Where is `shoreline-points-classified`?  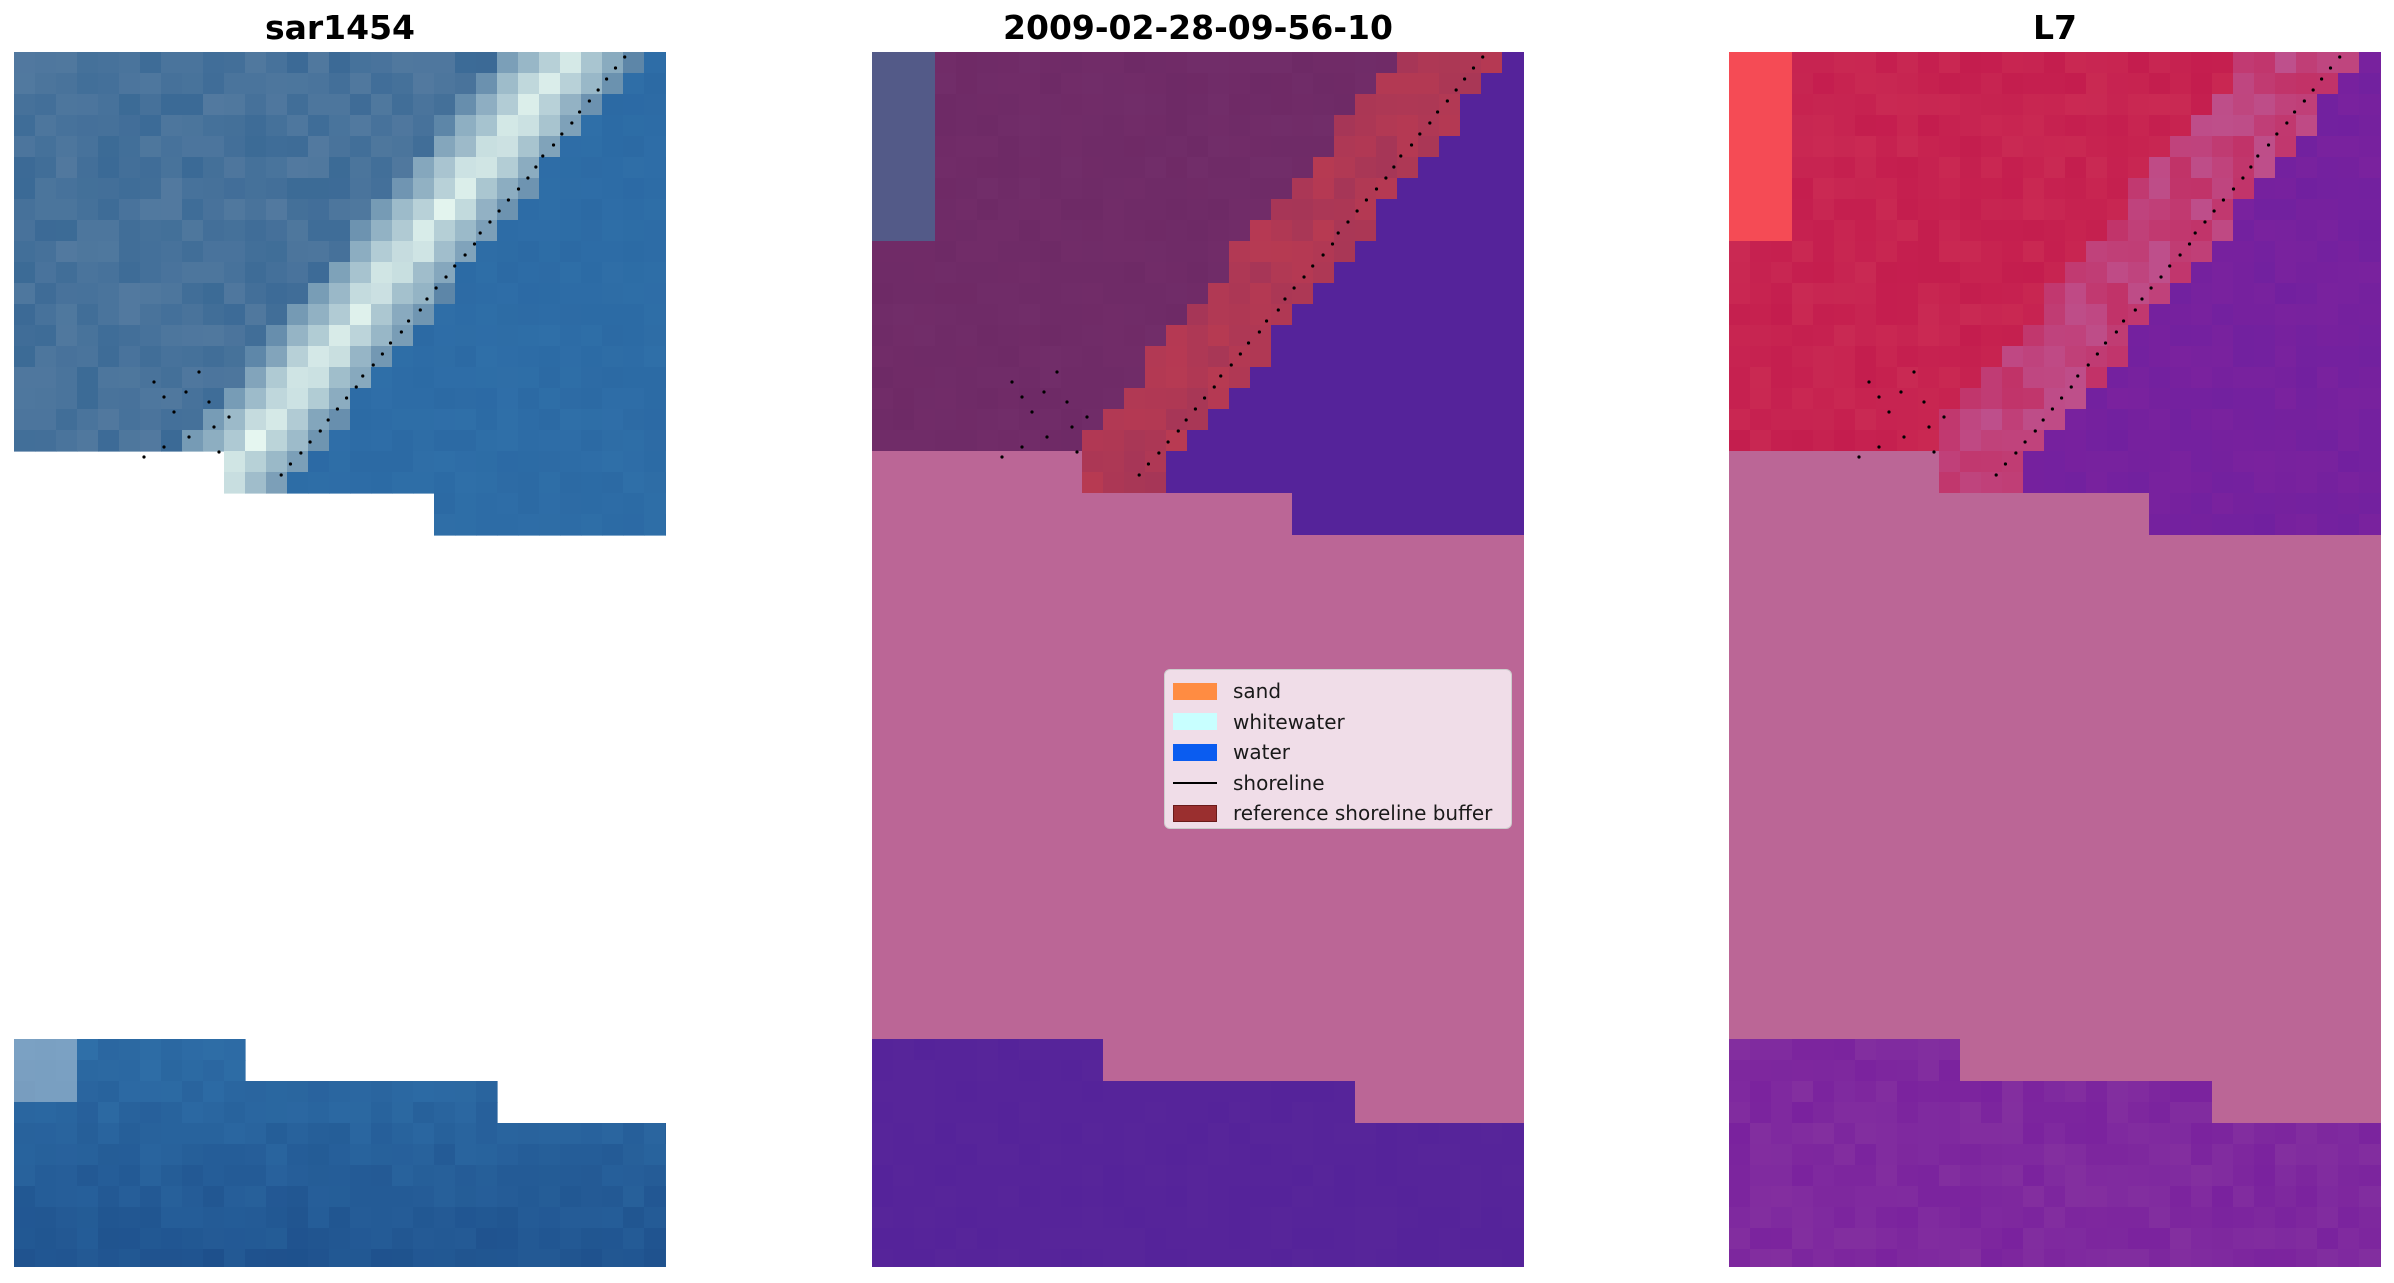
shoreline-points-classified is located at coordinates (1242, 266).